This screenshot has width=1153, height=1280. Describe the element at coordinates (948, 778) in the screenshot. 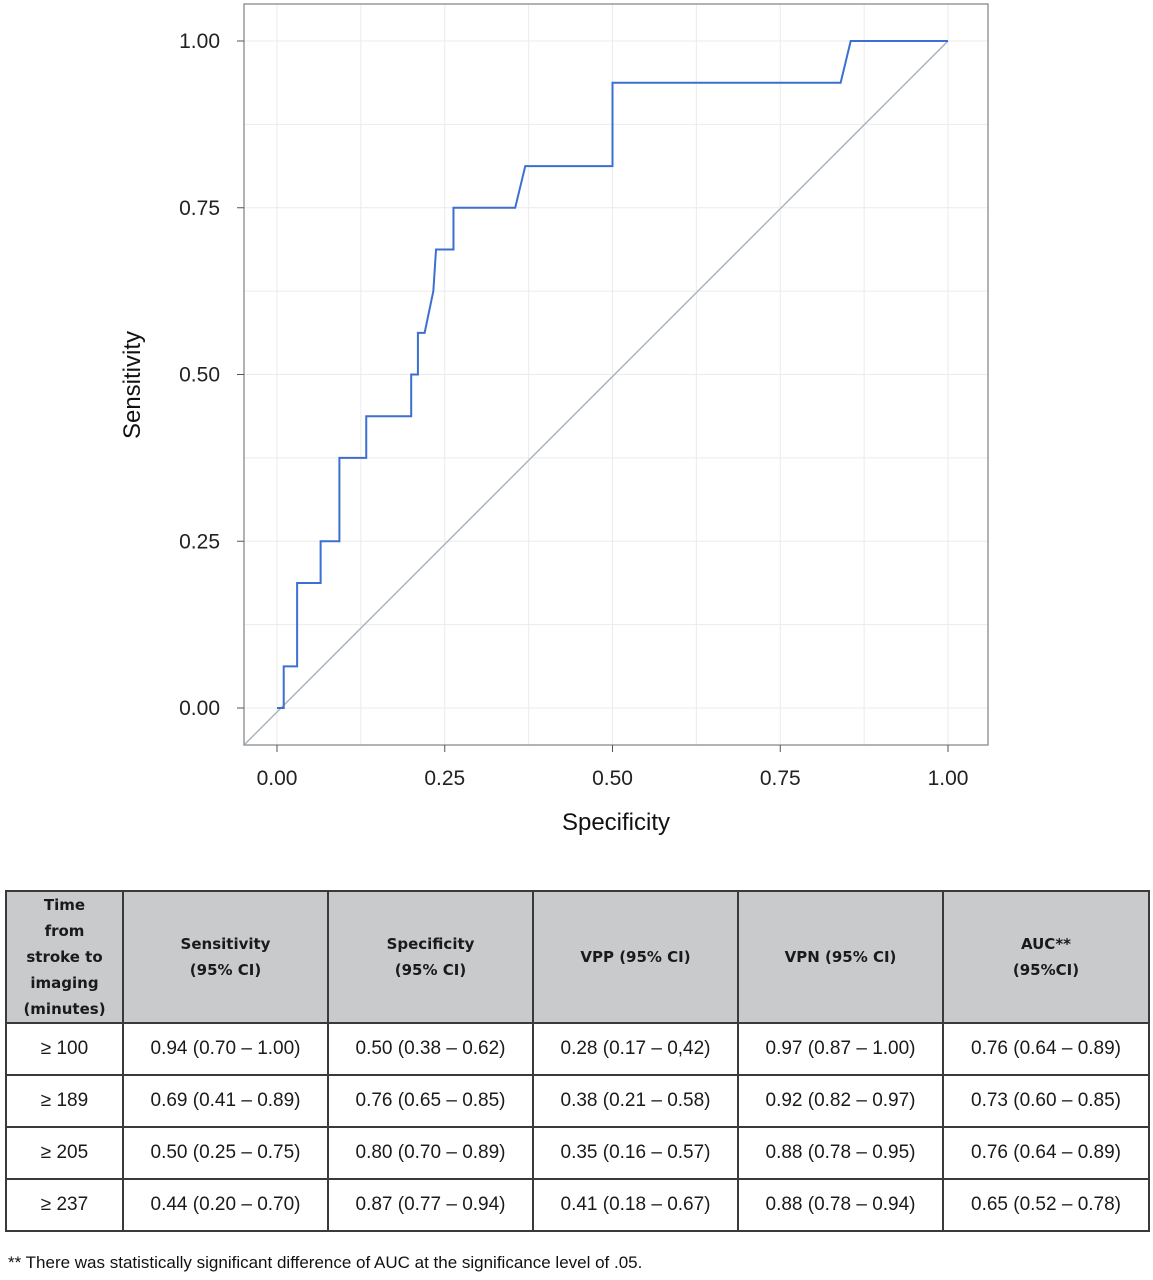

I see `x-tick-label: 1.00` at that location.